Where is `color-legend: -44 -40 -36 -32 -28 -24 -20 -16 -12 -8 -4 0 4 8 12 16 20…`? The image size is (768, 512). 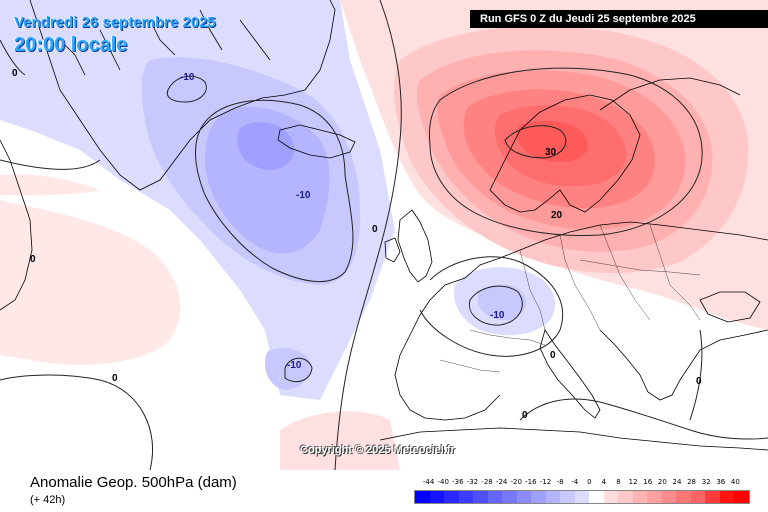 color-legend: -44 -40 -36 -32 -28 -24 -20 -16 -12 -8 -4 0 4 8 12 16 20… is located at coordinates (582, 491).